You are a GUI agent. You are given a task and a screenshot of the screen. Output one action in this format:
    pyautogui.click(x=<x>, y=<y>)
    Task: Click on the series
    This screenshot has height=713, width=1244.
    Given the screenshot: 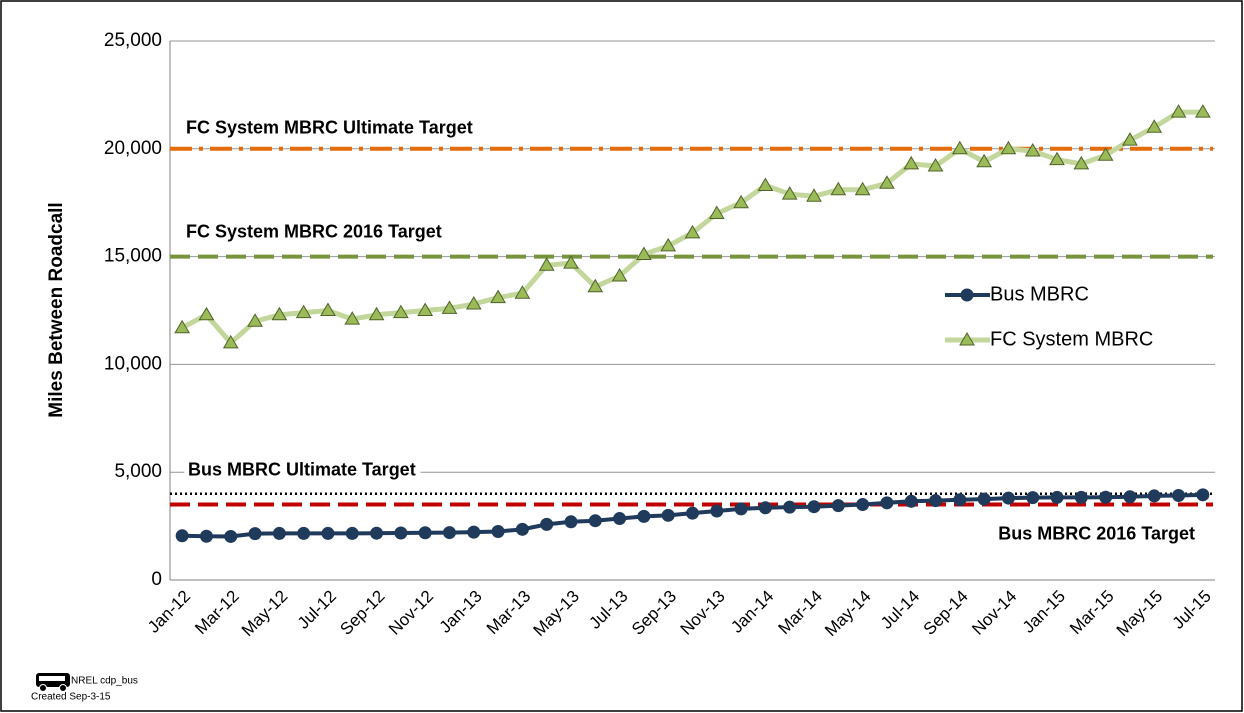 What is the action you would take?
    pyautogui.click(x=692, y=515)
    